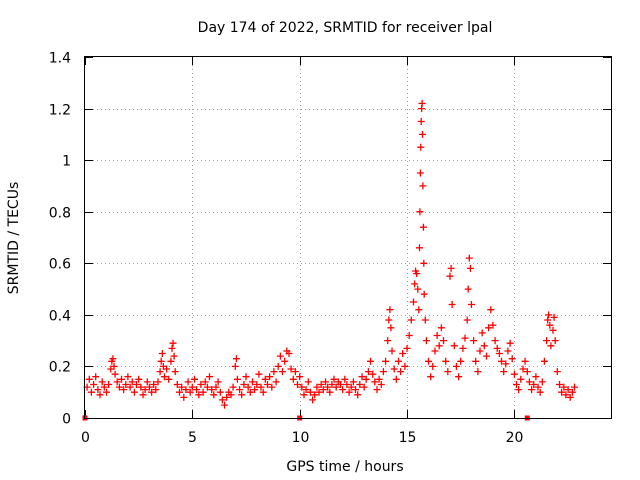 Image resolution: width=640 pixels, height=480 pixels. What do you see at coordinates (85, 438) in the screenshot?
I see `x-tick-label: 0` at bounding box center [85, 438].